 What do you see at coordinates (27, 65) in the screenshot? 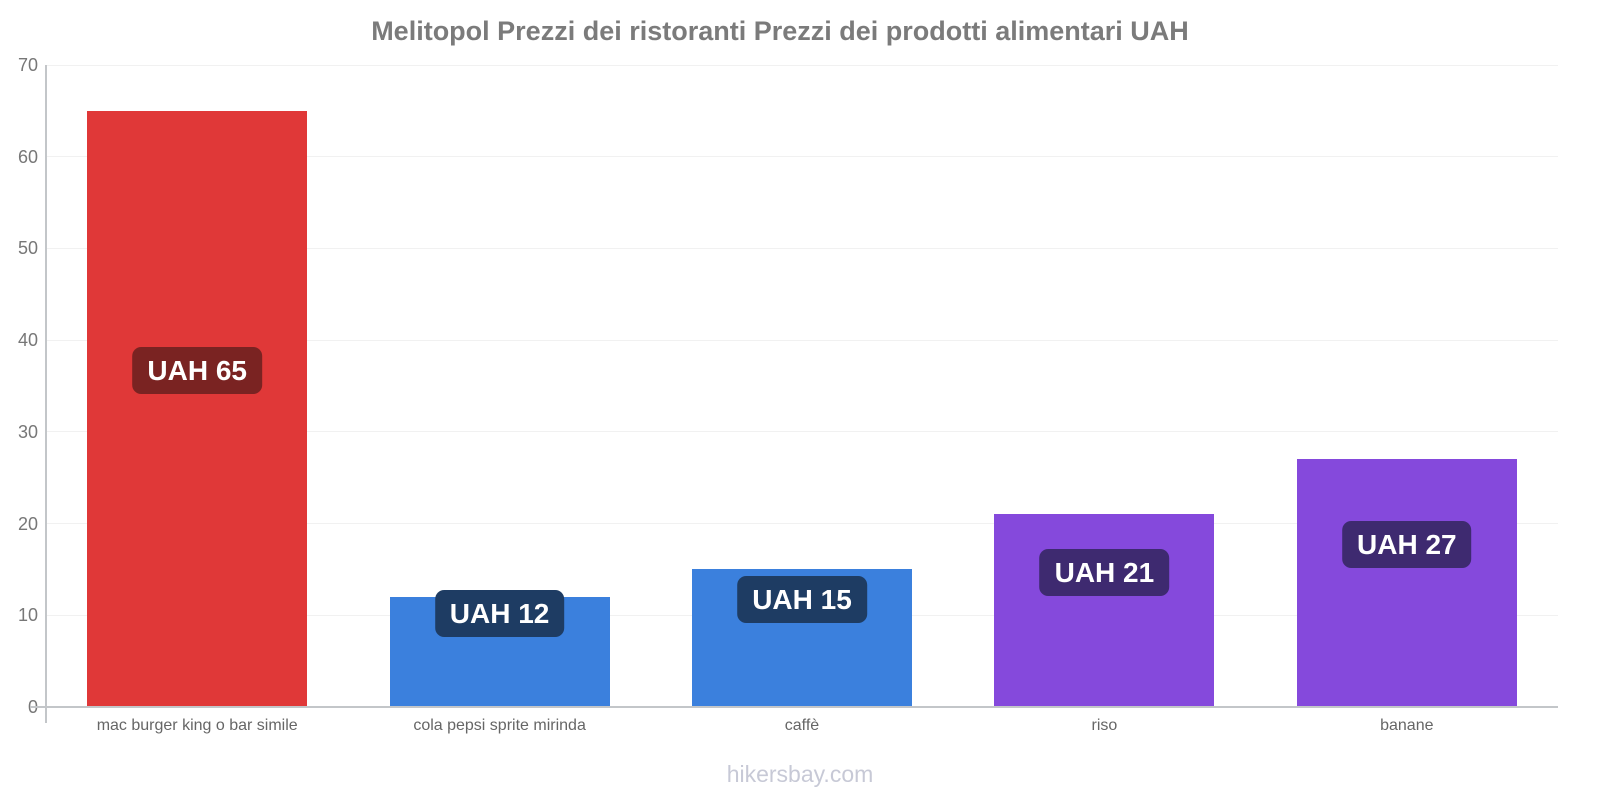
I see `y-tick-label: 70` at bounding box center [27, 65].